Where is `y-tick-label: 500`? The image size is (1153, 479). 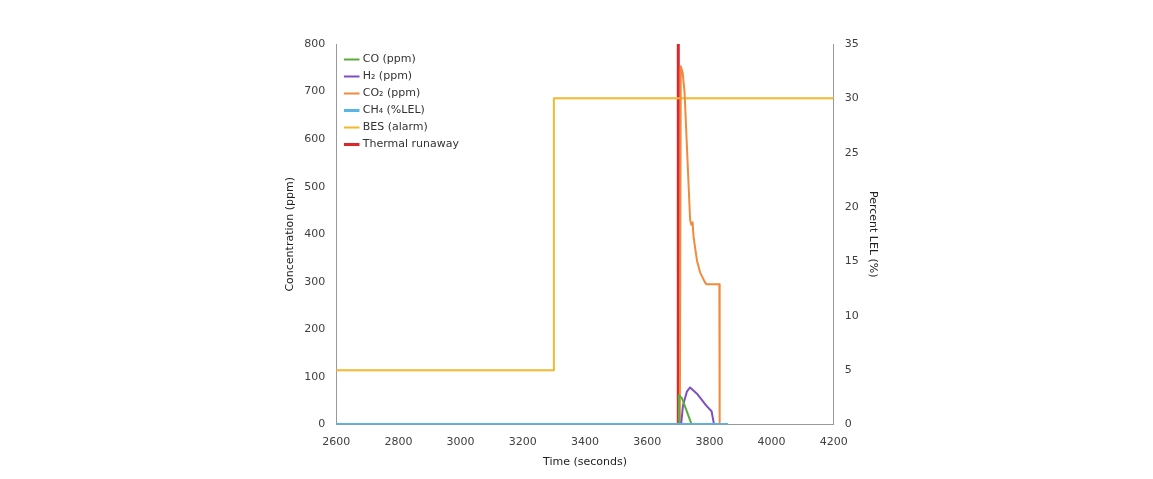 y-tick-label: 500 is located at coordinates (315, 186).